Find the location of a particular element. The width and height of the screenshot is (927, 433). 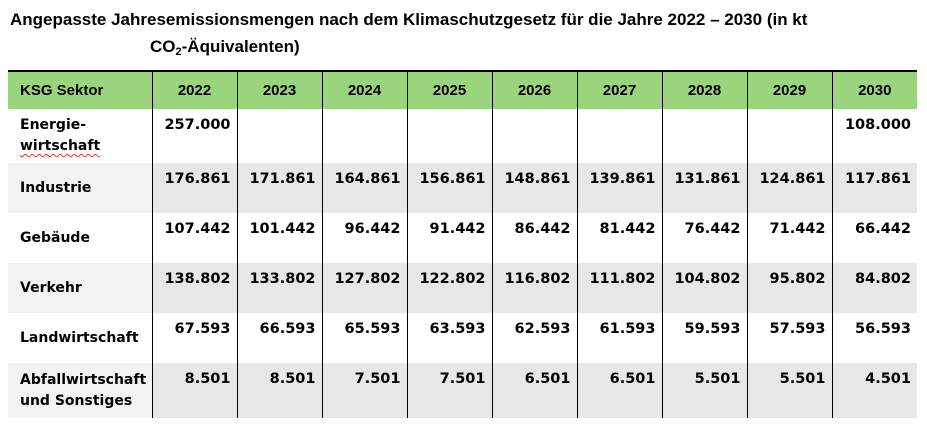

sector-label-line1: Landwirtschaft is located at coordinates (79, 337).